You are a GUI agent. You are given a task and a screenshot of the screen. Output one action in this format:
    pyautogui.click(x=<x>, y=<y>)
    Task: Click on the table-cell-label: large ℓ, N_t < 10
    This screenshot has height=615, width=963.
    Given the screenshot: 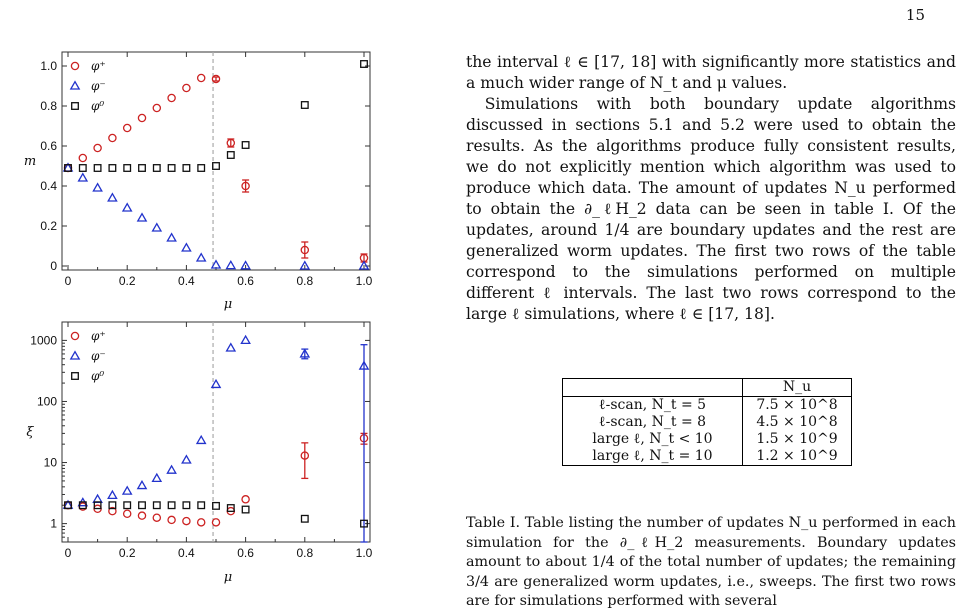 What is the action you would take?
    pyautogui.click(x=652, y=439)
    